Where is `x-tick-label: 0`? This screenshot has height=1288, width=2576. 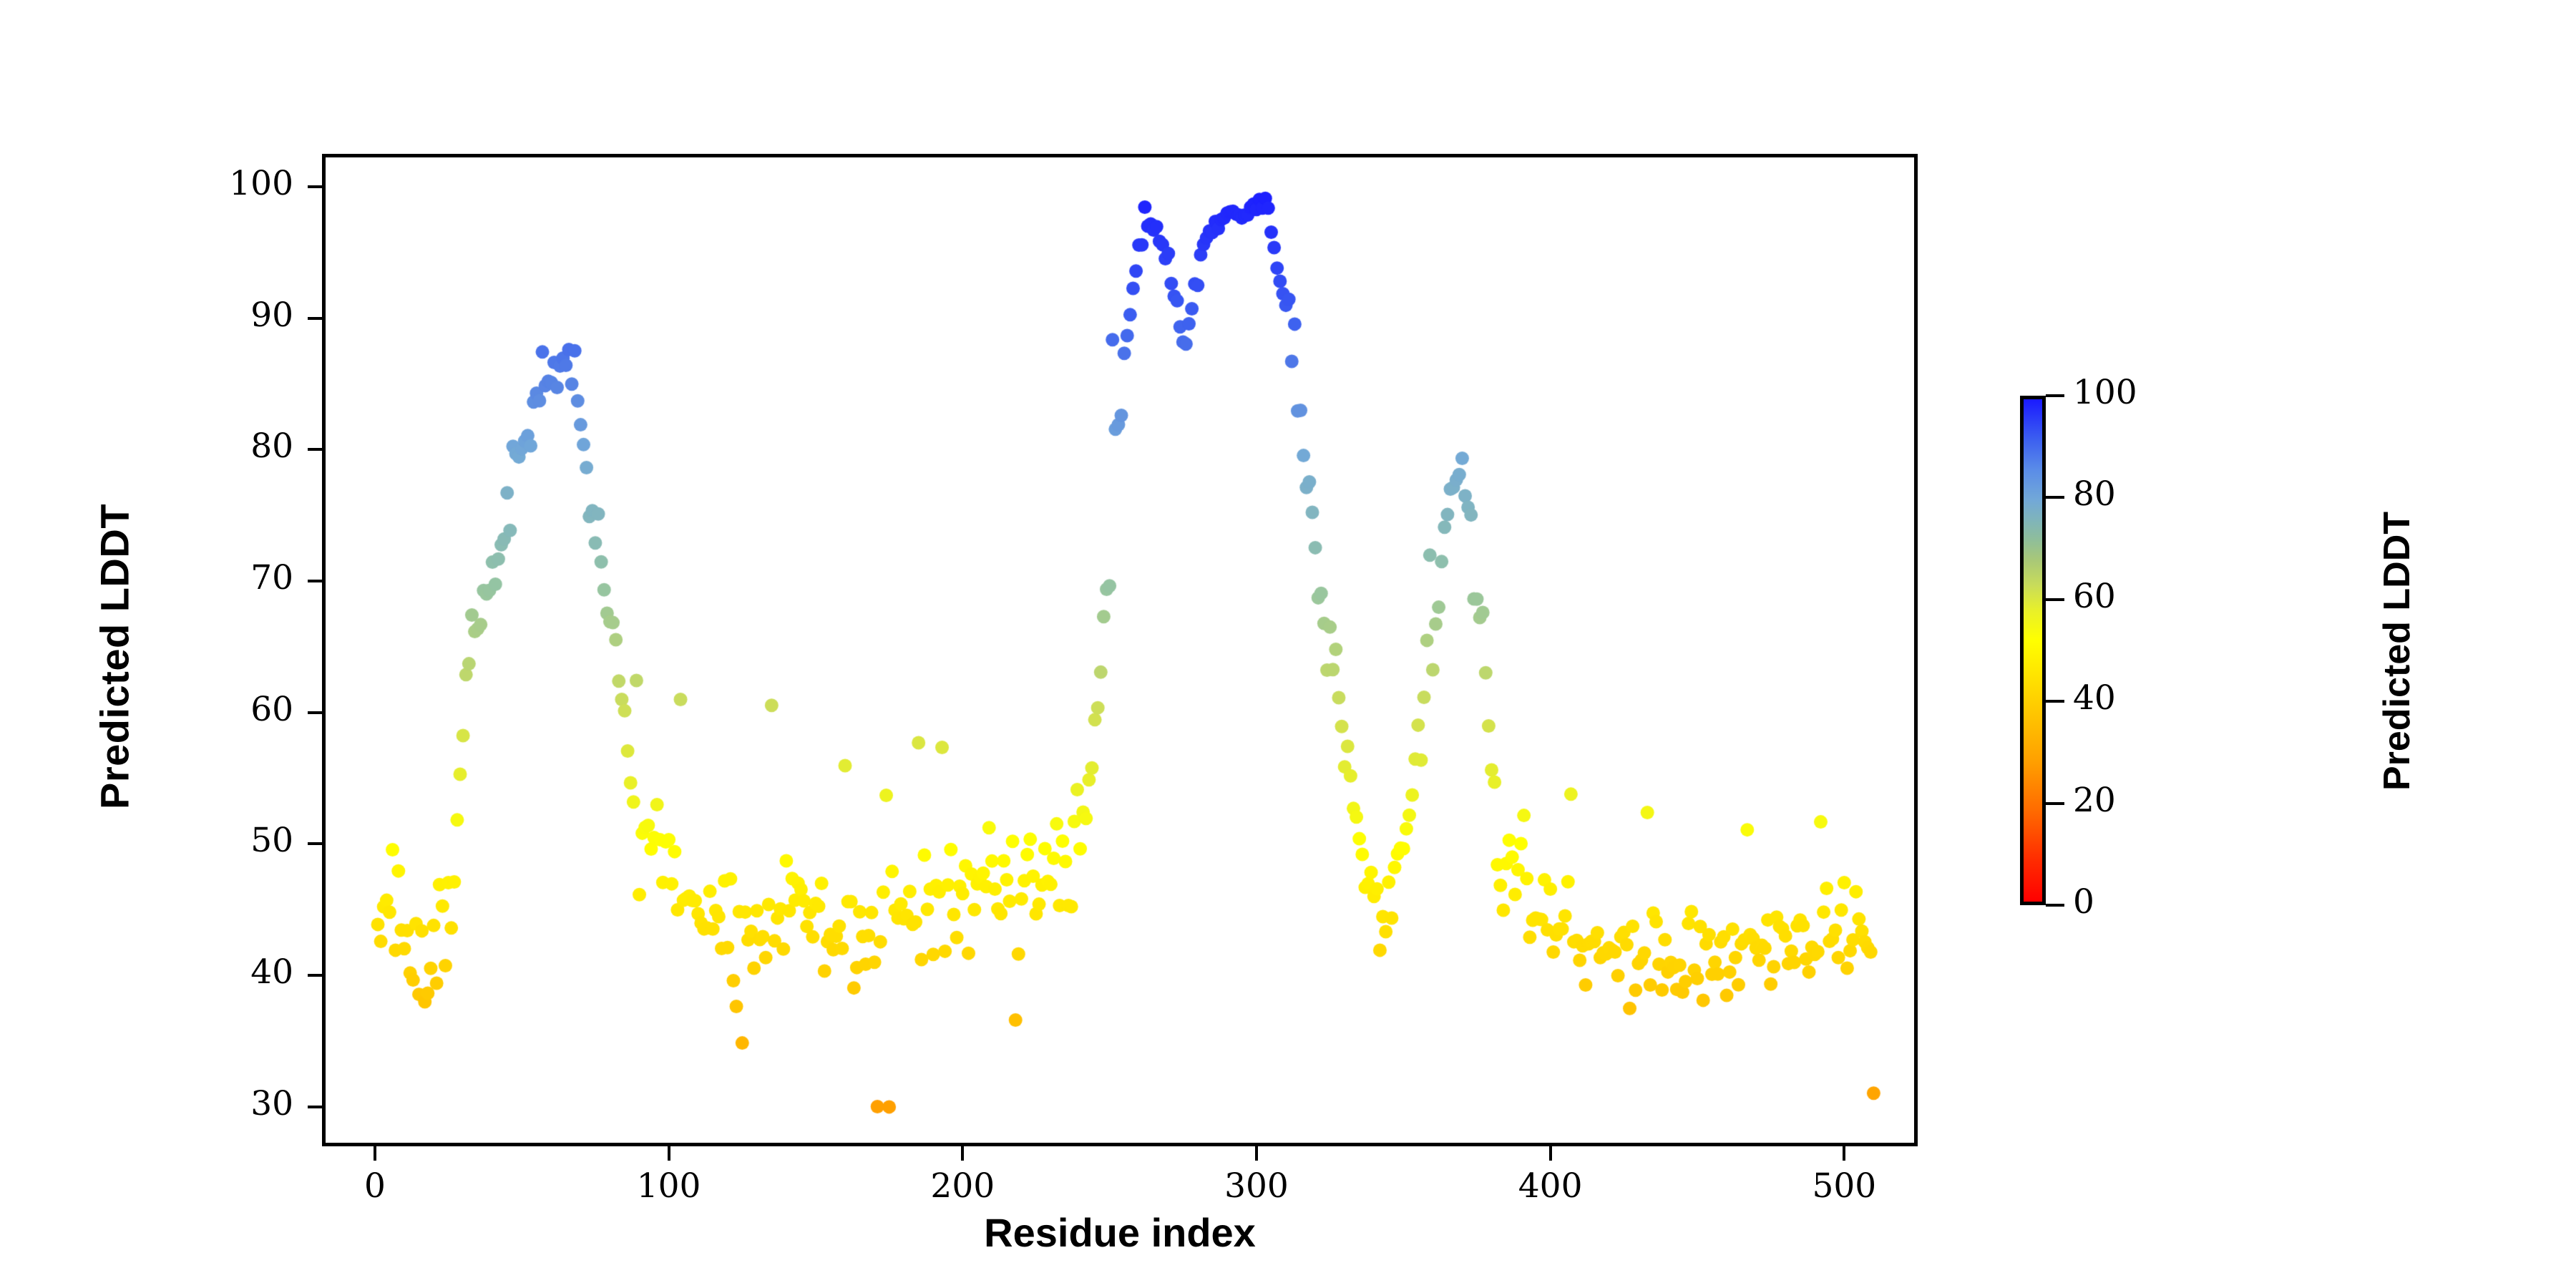
x-tick-label: 0 is located at coordinates (375, 1186).